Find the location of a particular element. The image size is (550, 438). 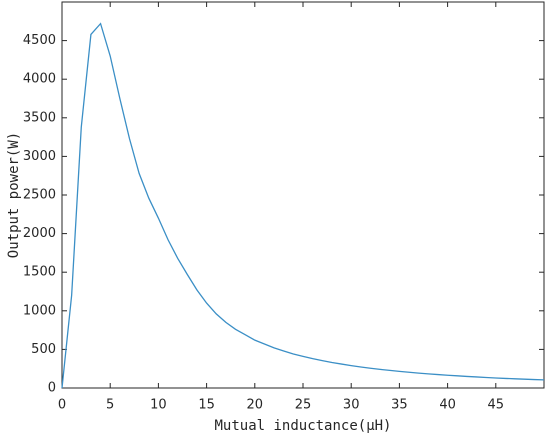

x-tick-label: 5 is located at coordinates (110, 405).